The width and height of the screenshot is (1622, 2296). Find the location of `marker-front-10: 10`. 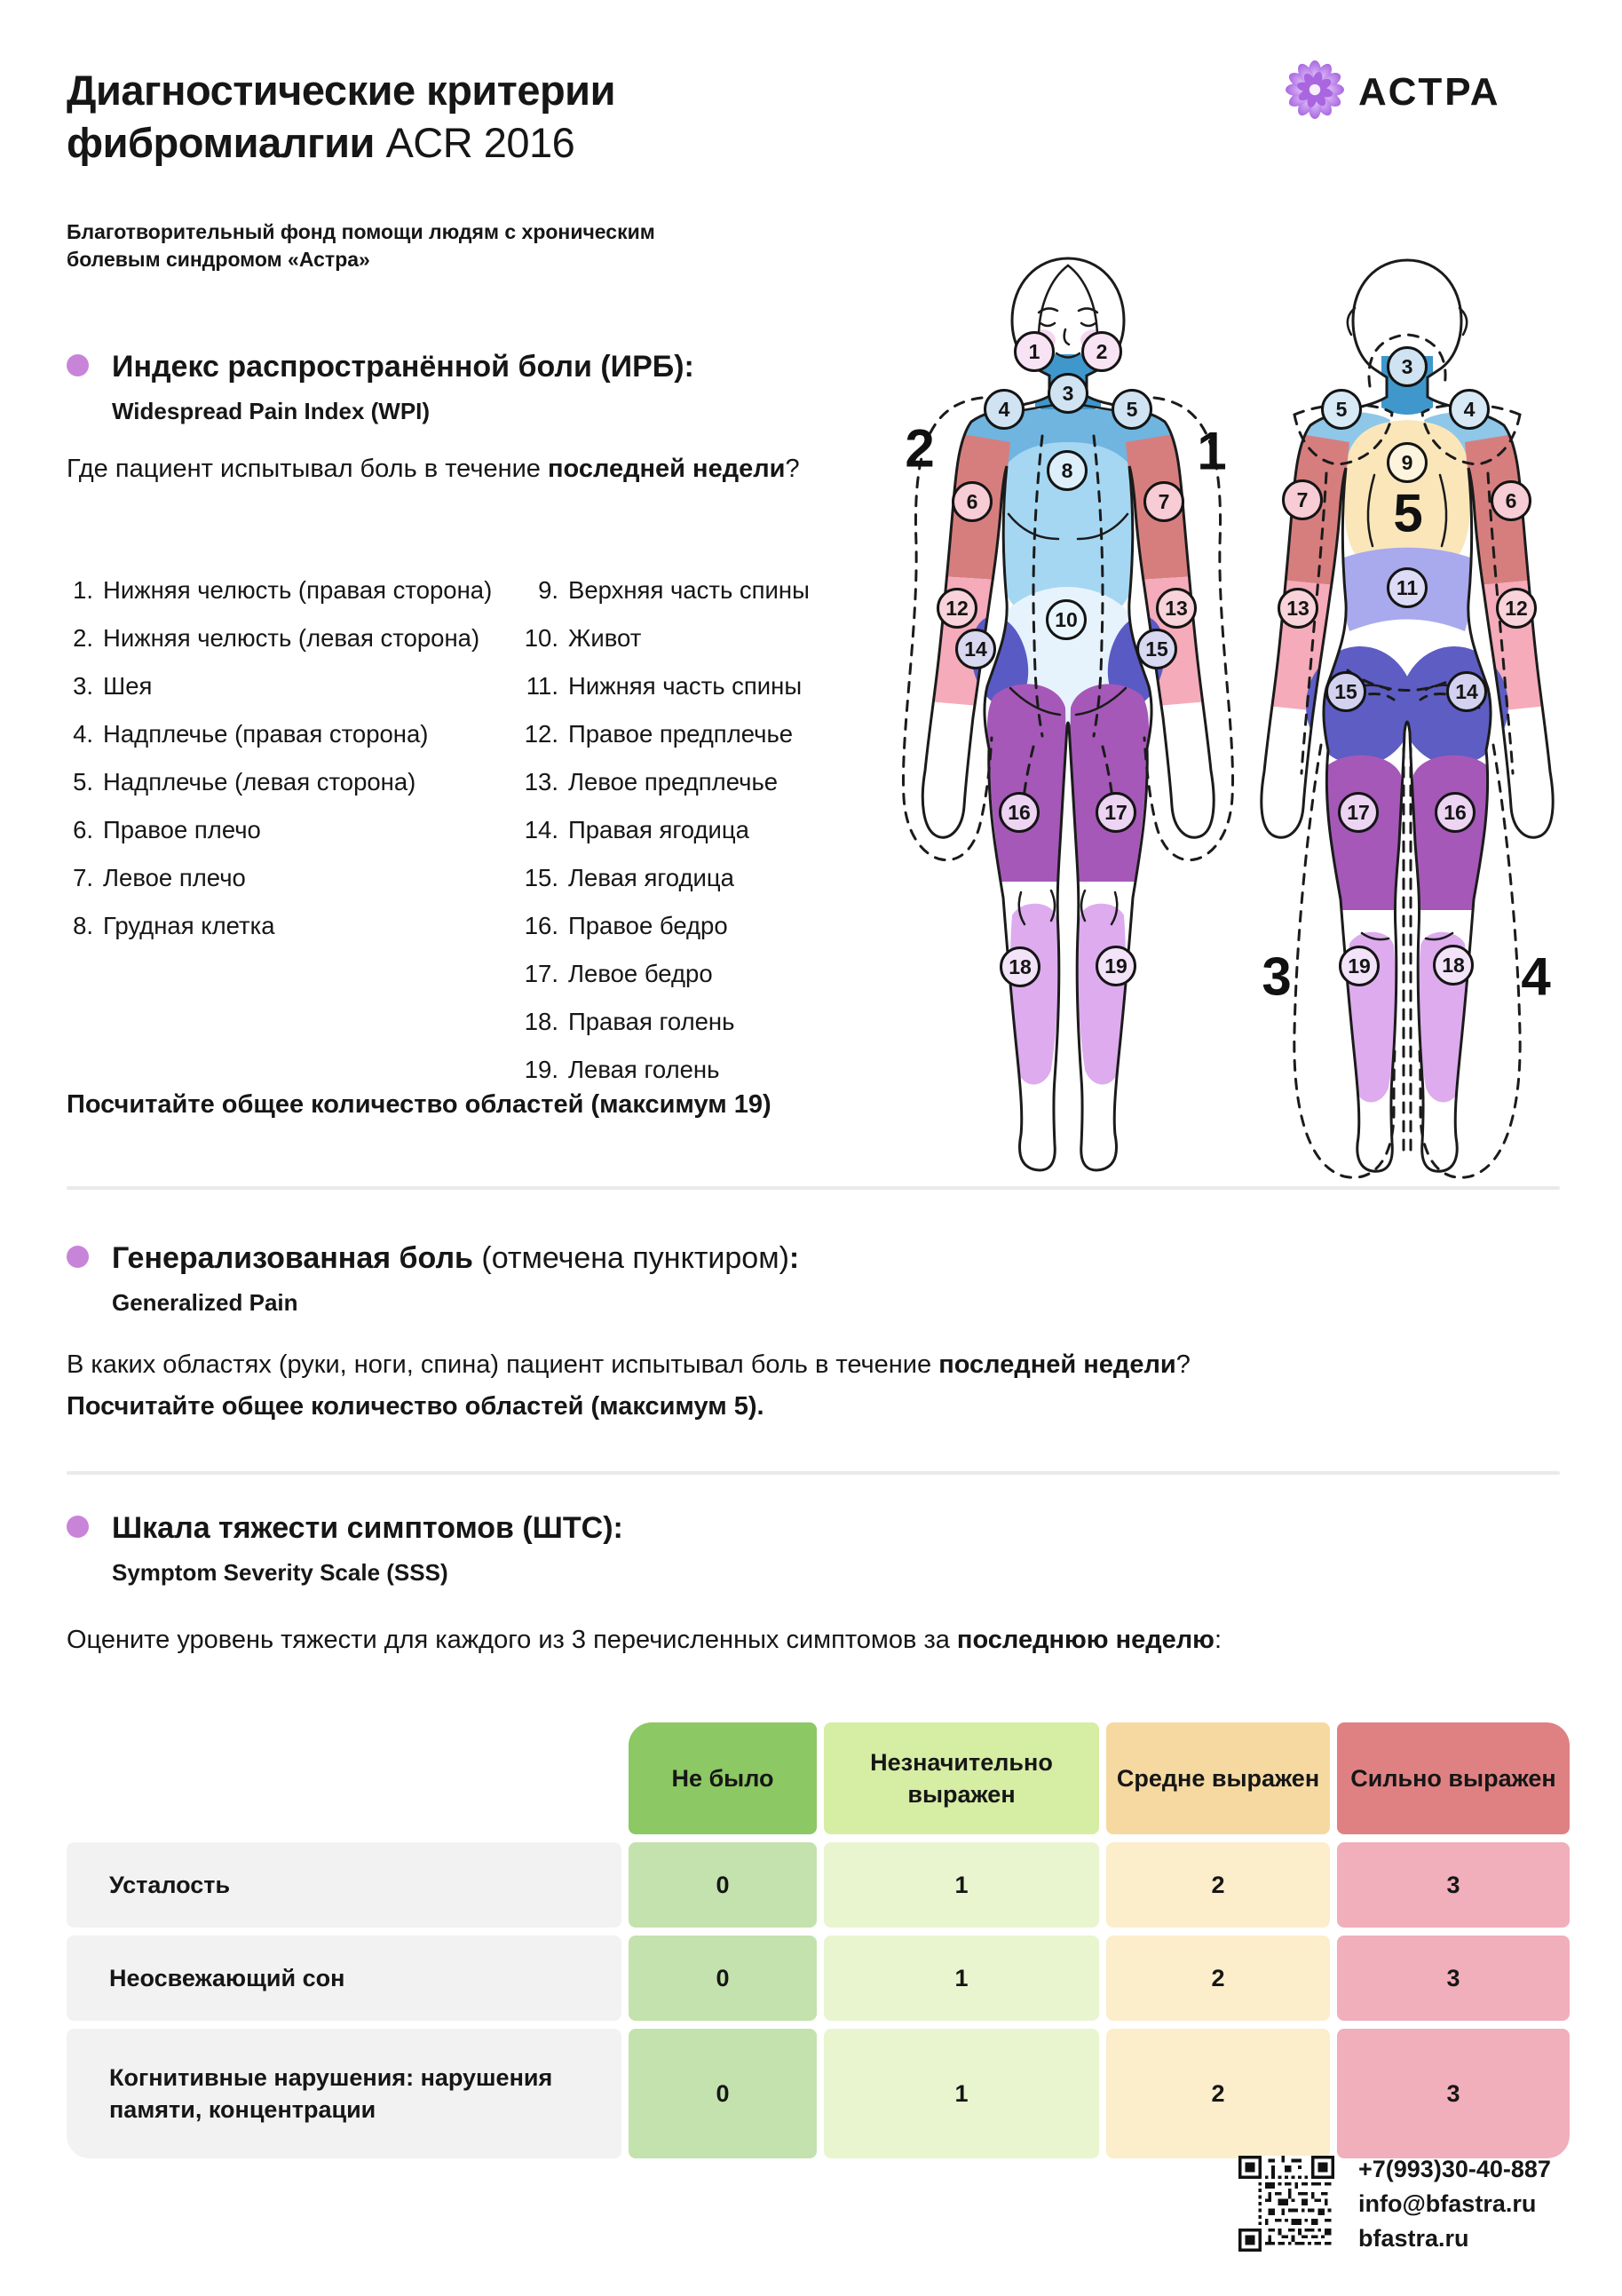

marker-front-10: 10 is located at coordinates (1066, 619).